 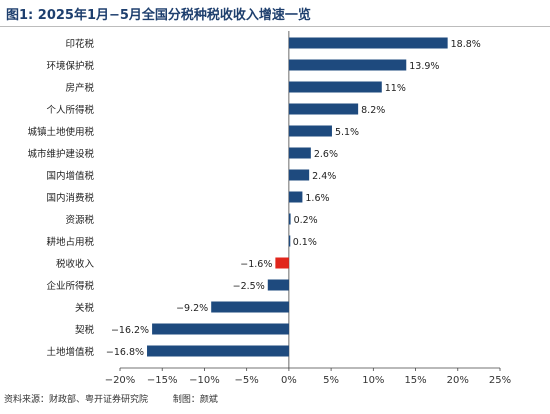 What do you see at coordinates (331, 380) in the screenshot?
I see `x-tick-label: 5%` at bounding box center [331, 380].